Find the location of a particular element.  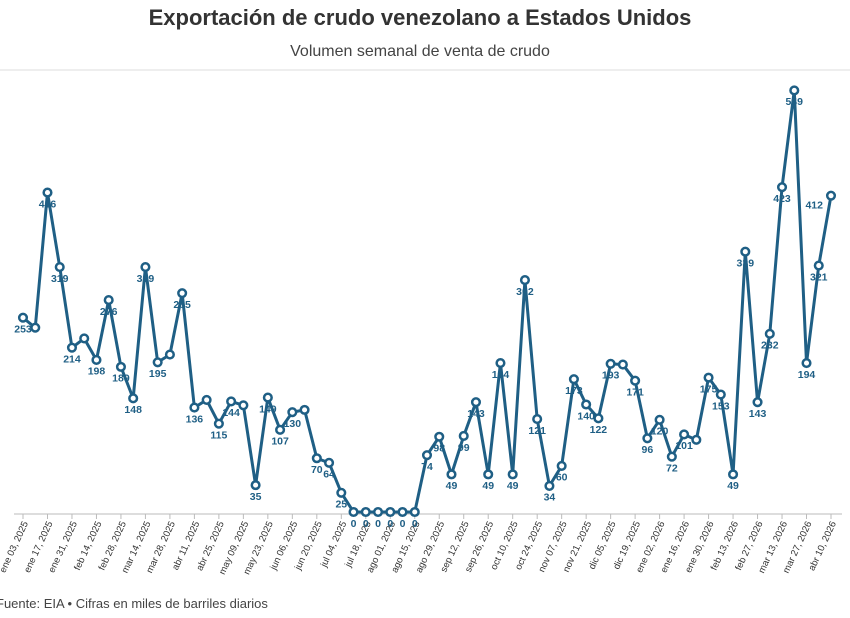

data-label: 285 is located at coordinates (182, 305).